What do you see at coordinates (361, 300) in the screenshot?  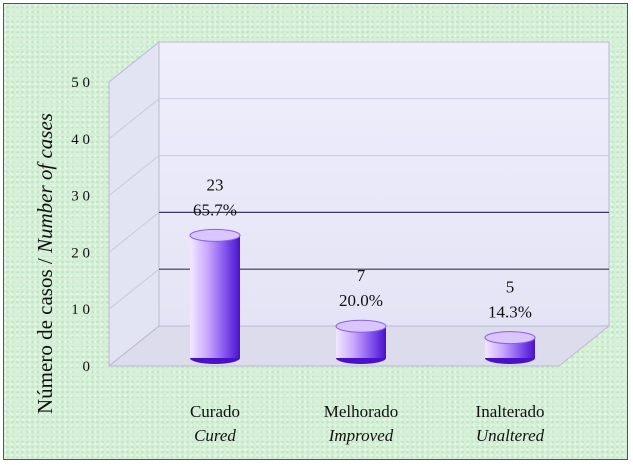 I see `bar-percent-label: 20.0%` at bounding box center [361, 300].